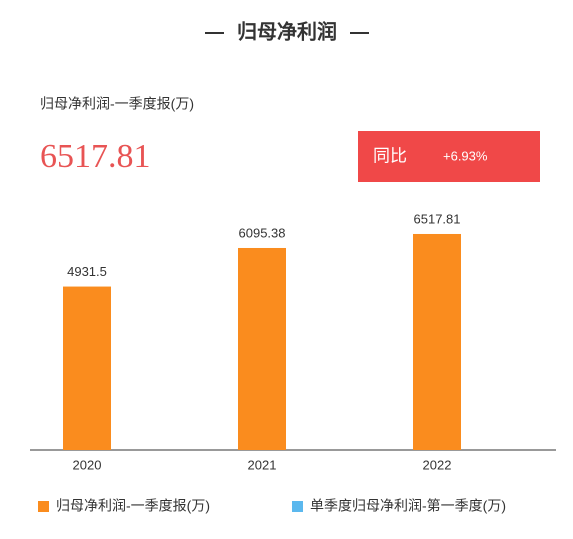  What do you see at coordinates (87, 464) in the screenshot?
I see `x-tick-label: 2020` at bounding box center [87, 464].